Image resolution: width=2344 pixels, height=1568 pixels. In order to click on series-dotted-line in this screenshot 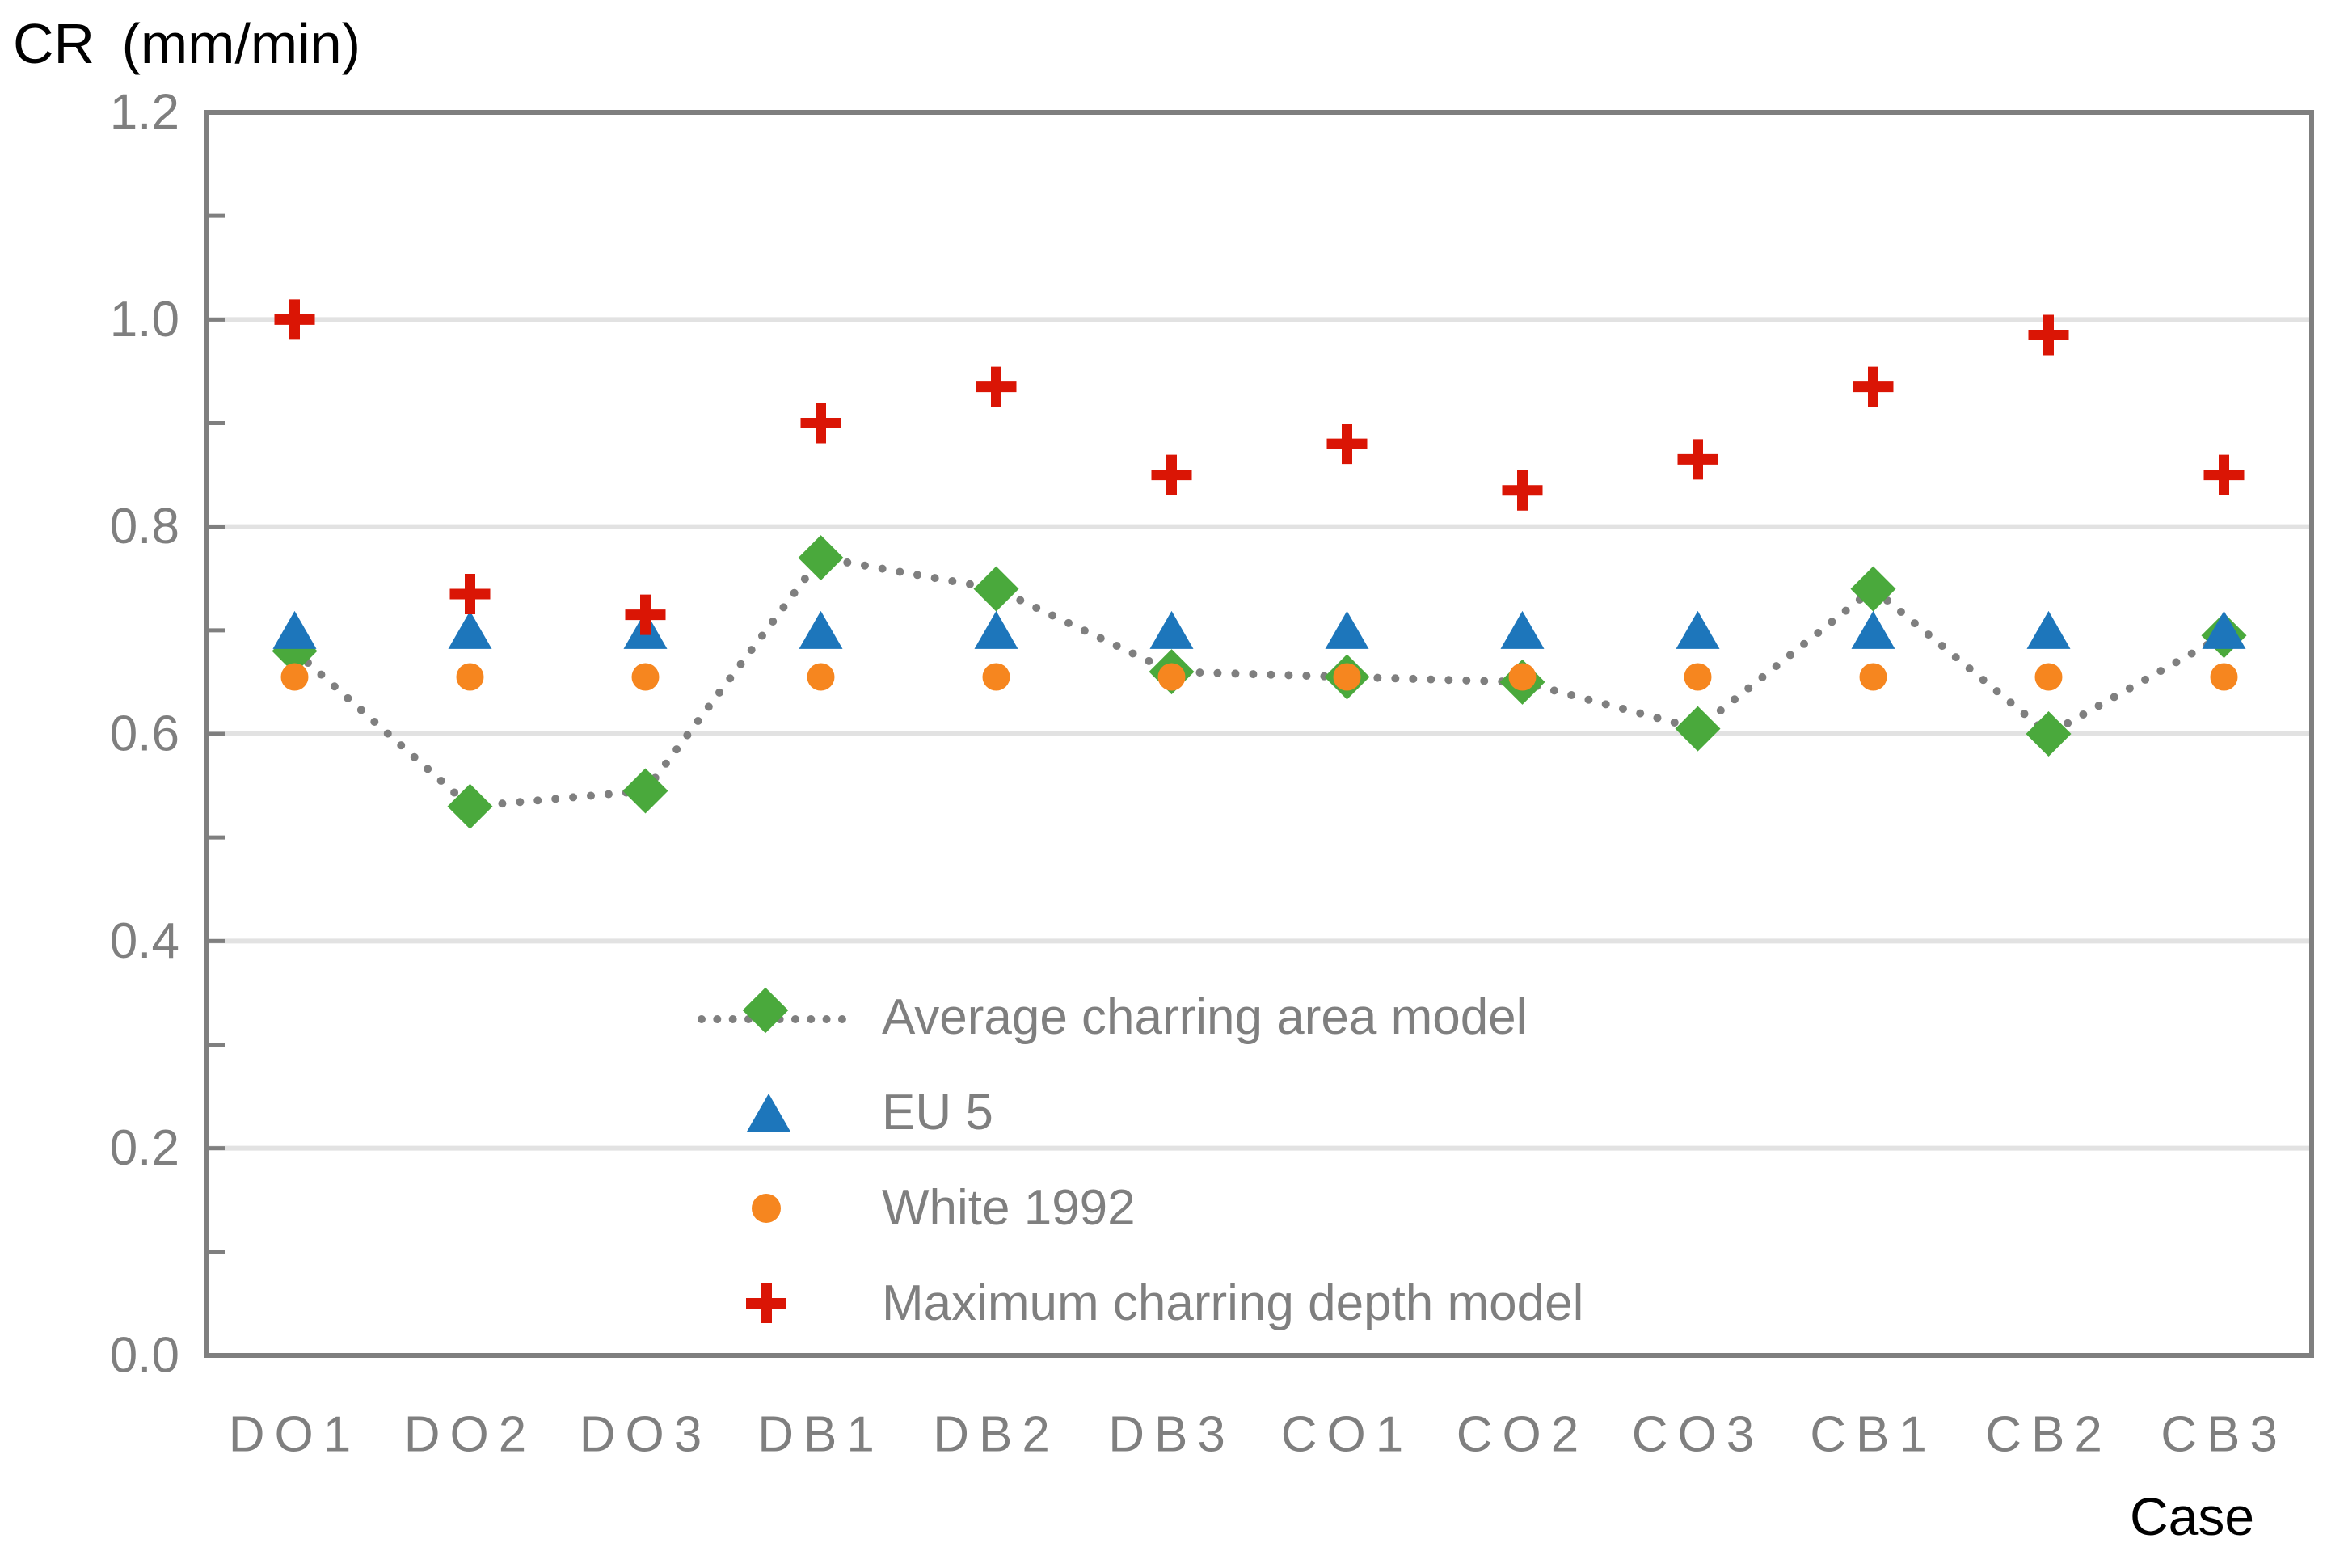, I will do `click(1259, 682)`.